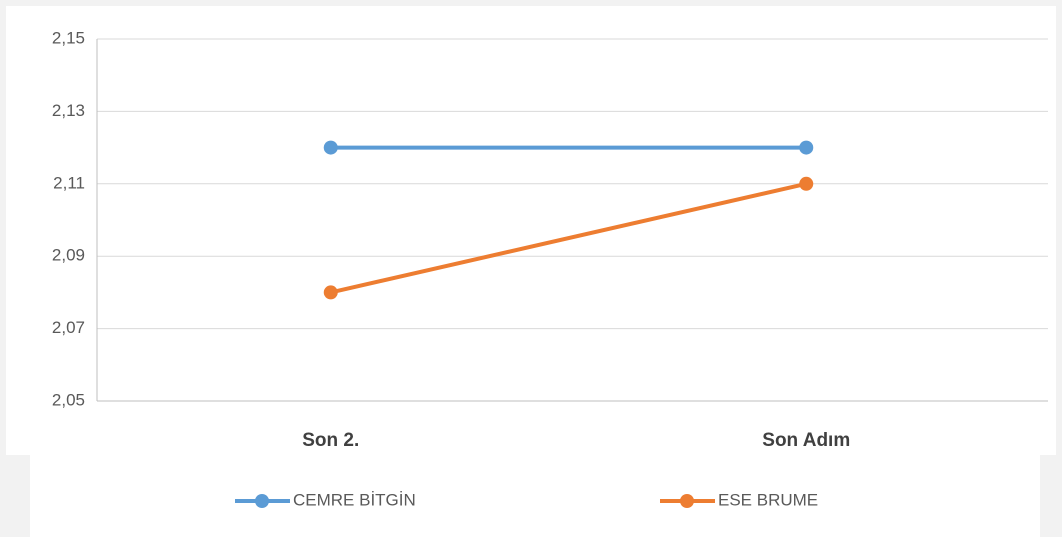 This screenshot has height=537, width=1062. I want to click on x-tick-label: Son Adım, so click(806, 440).